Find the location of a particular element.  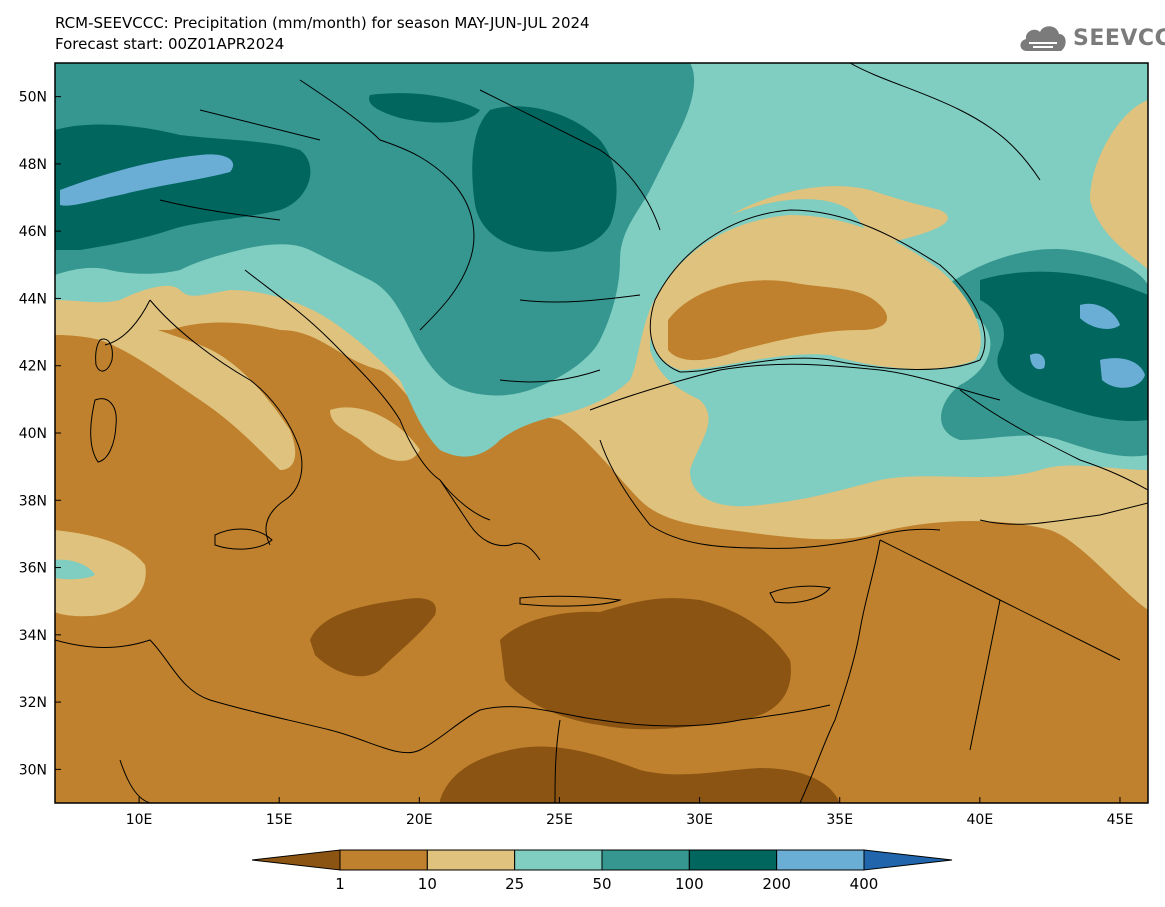

seevccc-logo: SEEVCCC is located at coordinates (1091, 38).